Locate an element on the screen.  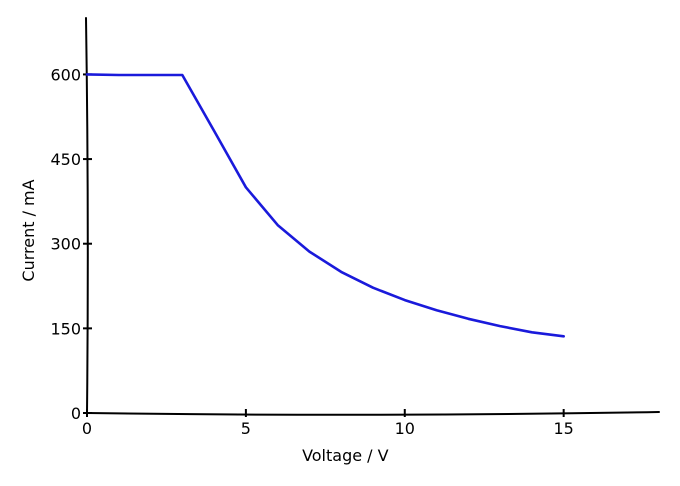
x-tick-label: 15 is located at coordinates (563, 428).